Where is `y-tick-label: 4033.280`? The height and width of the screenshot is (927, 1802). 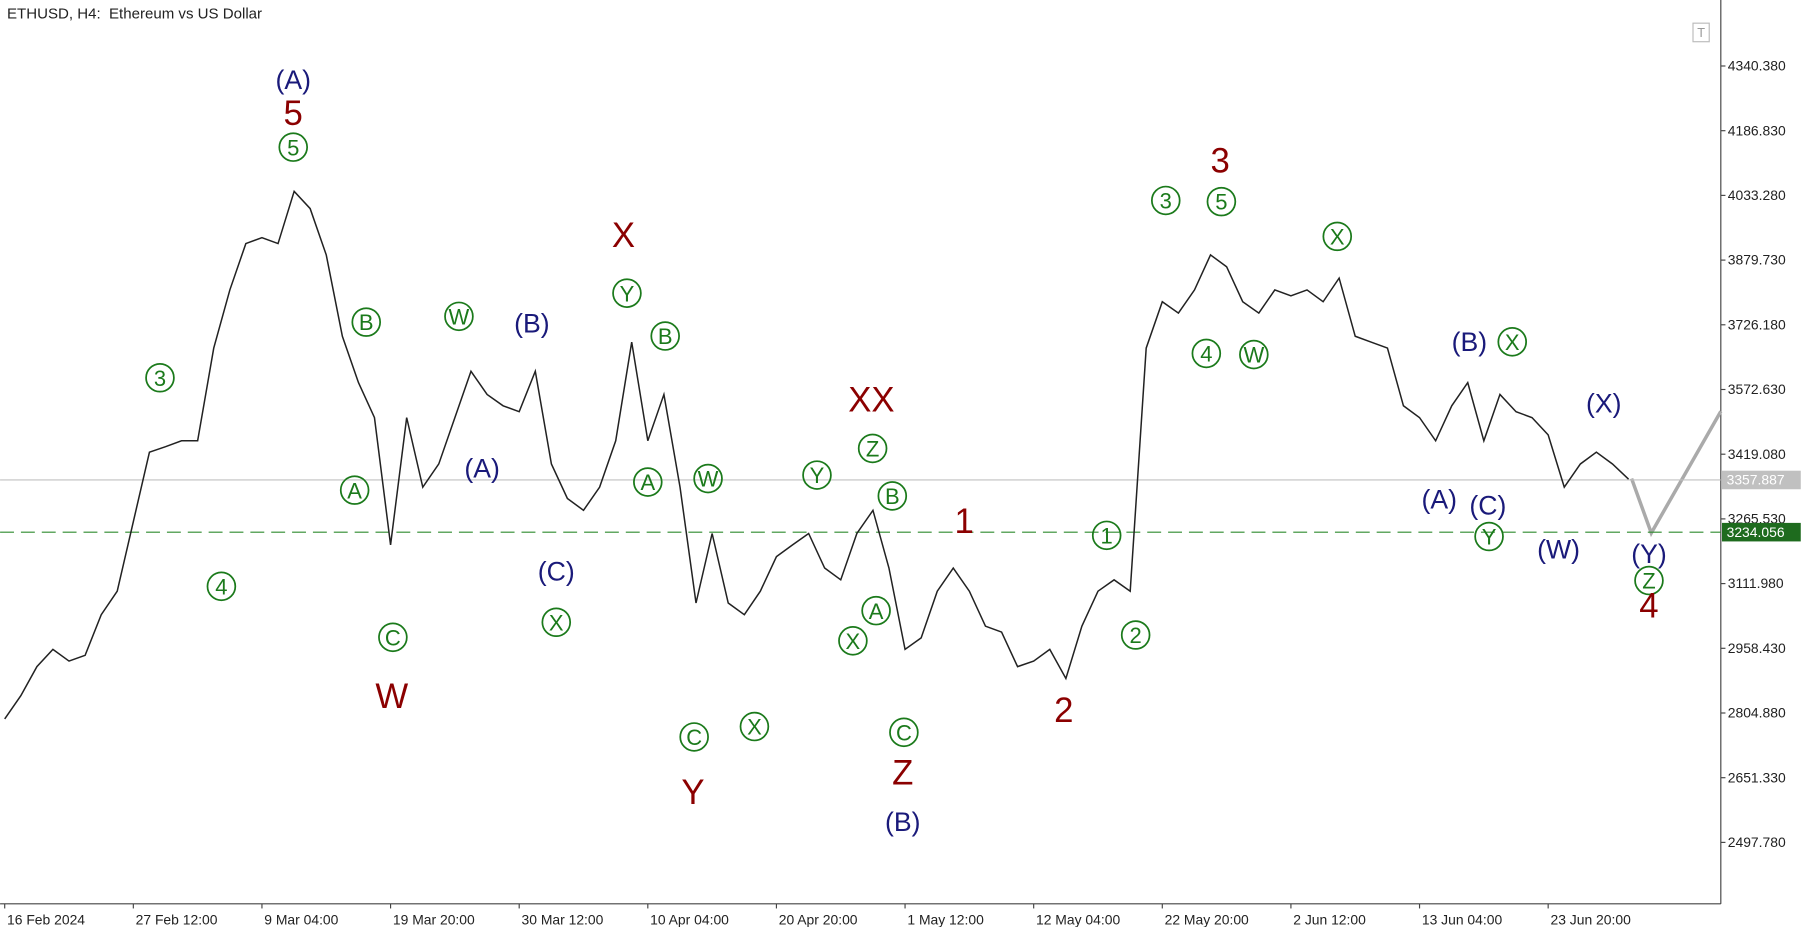 y-tick-label: 4033.280 is located at coordinates (1757, 195).